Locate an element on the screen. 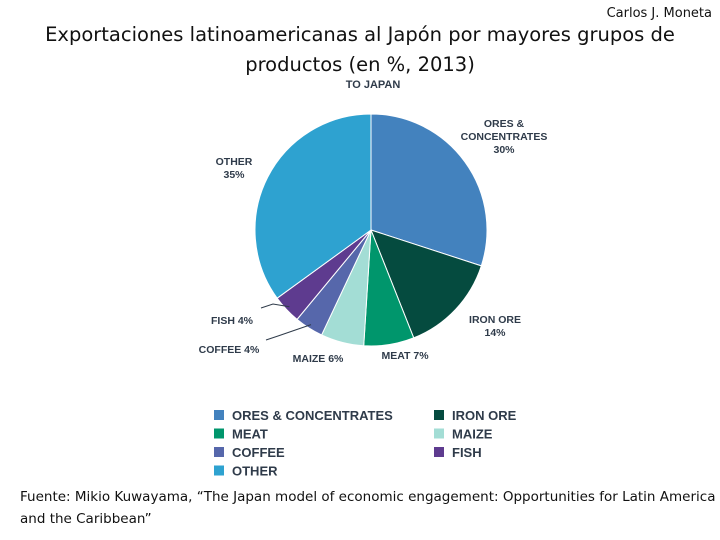 The image size is (720, 540). legend-swatch-iron-ore is located at coordinates (439, 415).